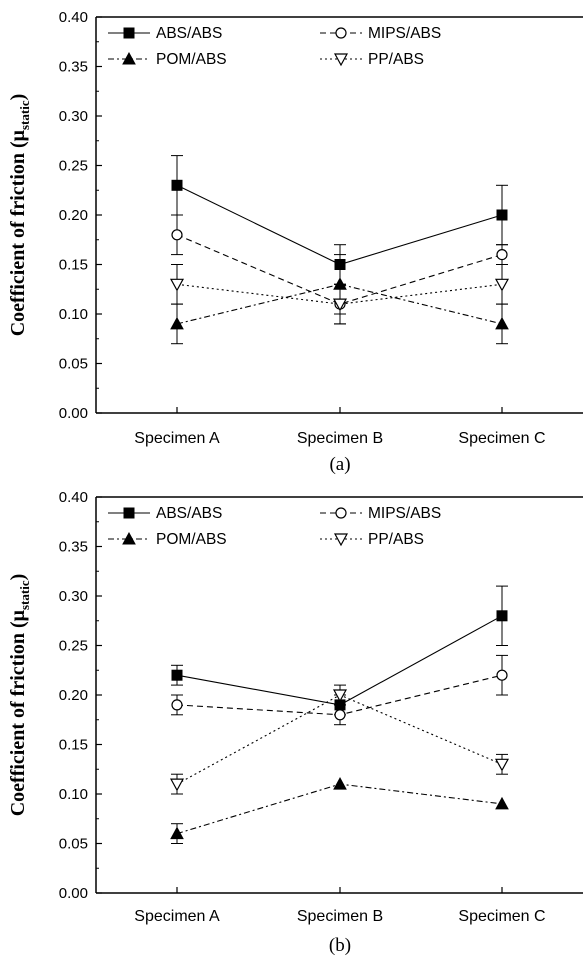 This screenshot has height=962, width=583. Describe the element at coordinates (340, 945) in the screenshot. I see `panel-caption: (b)` at that location.